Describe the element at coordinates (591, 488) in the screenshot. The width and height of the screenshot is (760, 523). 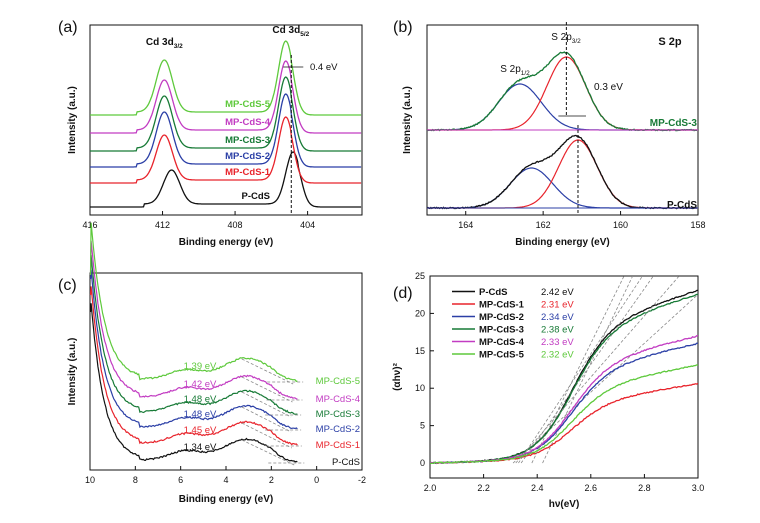
I see `d-x-tick-label: 2.6` at that location.